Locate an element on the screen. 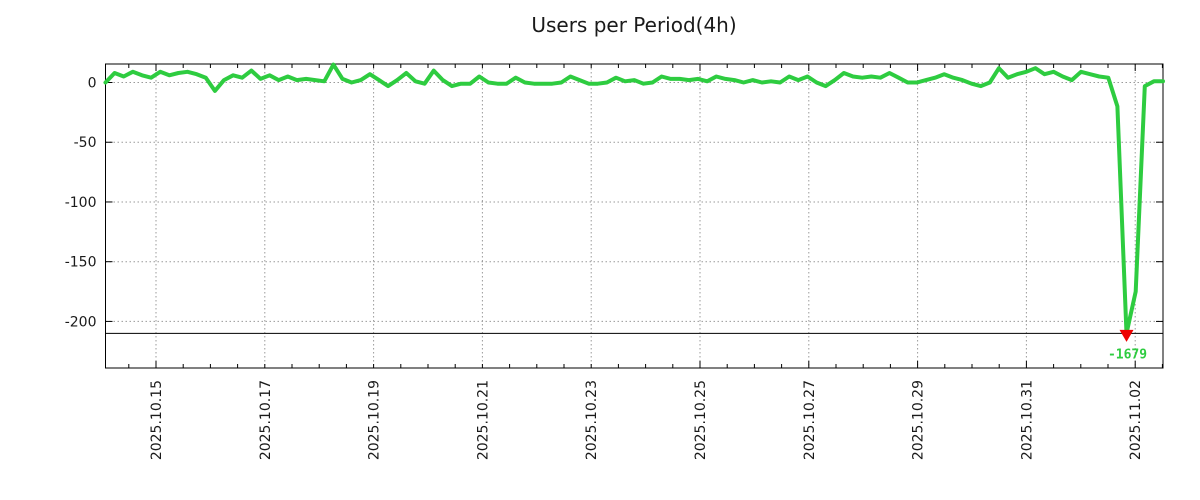  y-tick-label: -50 is located at coordinates (85, 143).